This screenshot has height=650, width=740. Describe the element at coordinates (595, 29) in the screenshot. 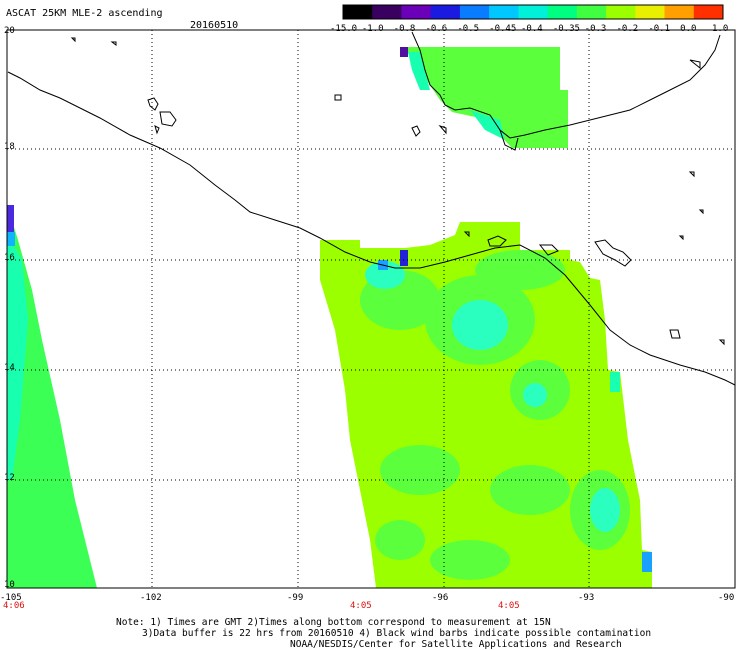

I see `colorbar-label: -0.3` at that location.